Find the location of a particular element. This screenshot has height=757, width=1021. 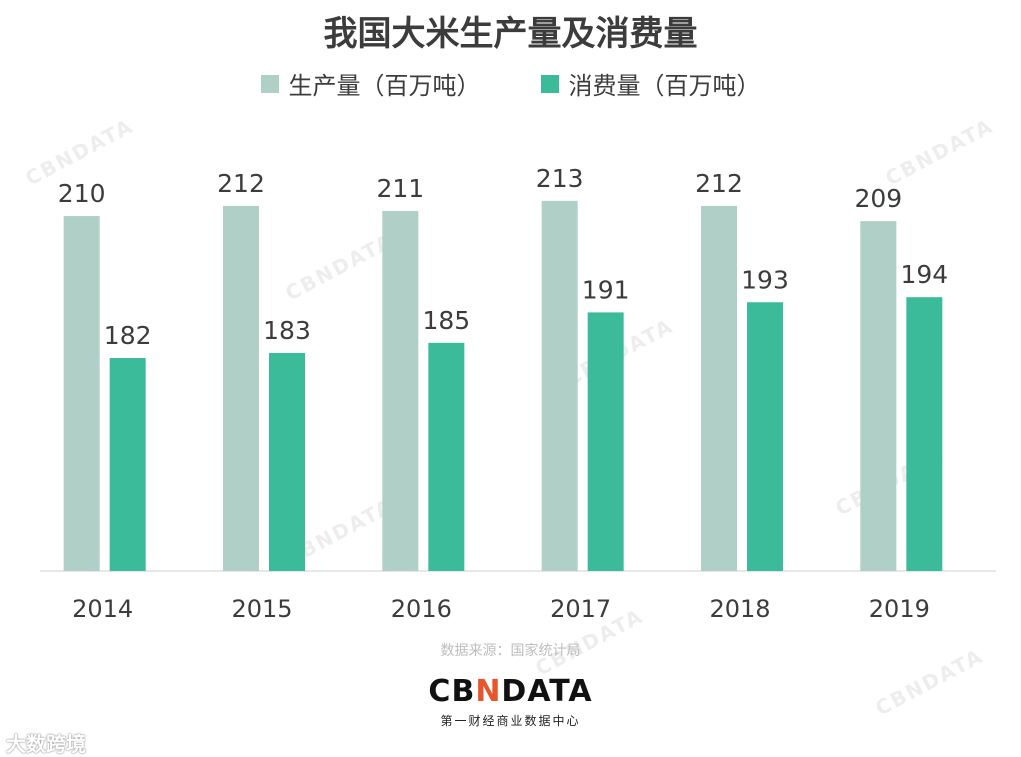

data-label-production-2017: 213 is located at coordinates (560, 178).